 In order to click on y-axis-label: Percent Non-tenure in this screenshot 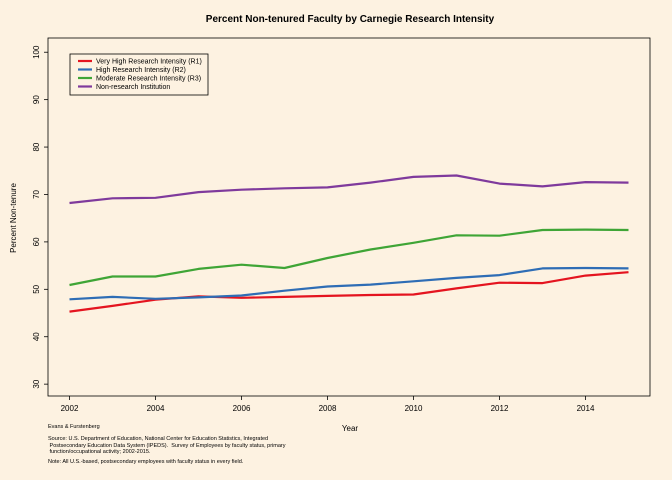, I will do `click(13, 218)`.